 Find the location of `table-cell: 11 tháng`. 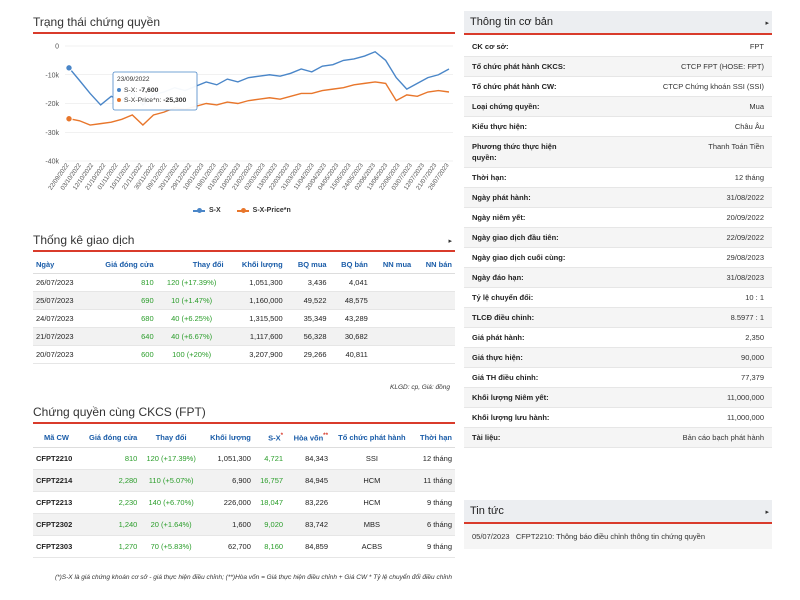

table-cell: 11 tháng is located at coordinates (433, 480).